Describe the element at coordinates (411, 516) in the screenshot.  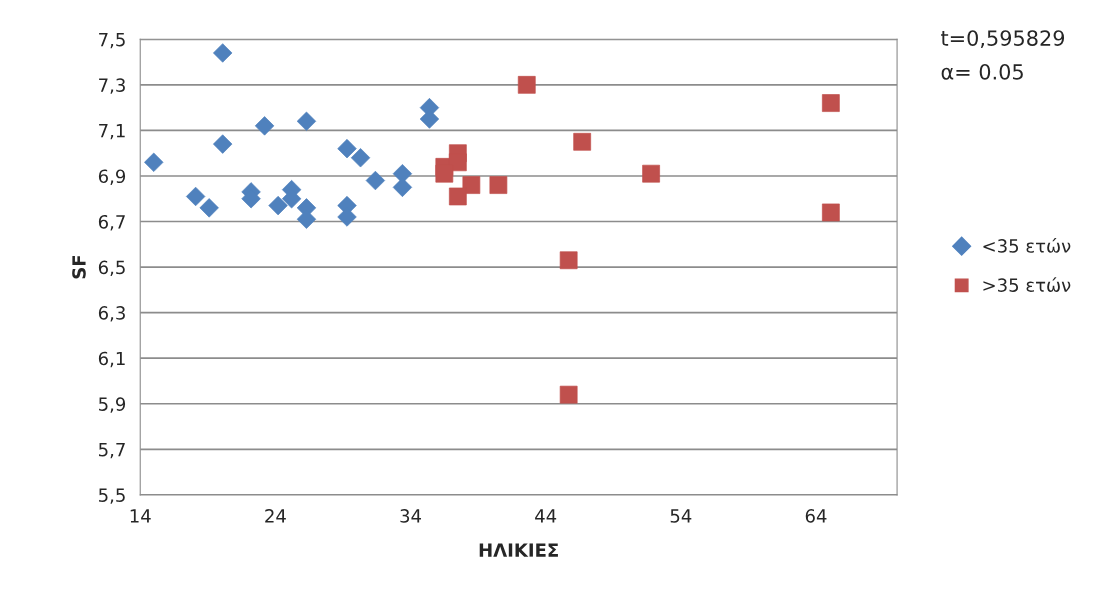
I see `x-tick-label: 34` at that location.